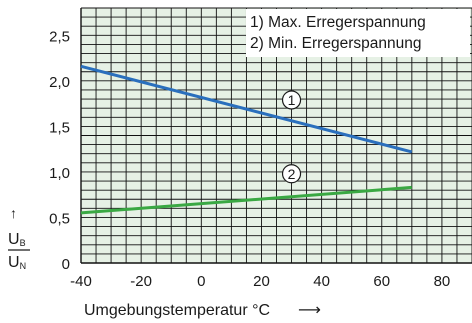  Describe the element at coordinates (201, 281) in the screenshot. I see `x-tick-label: 0` at that location.